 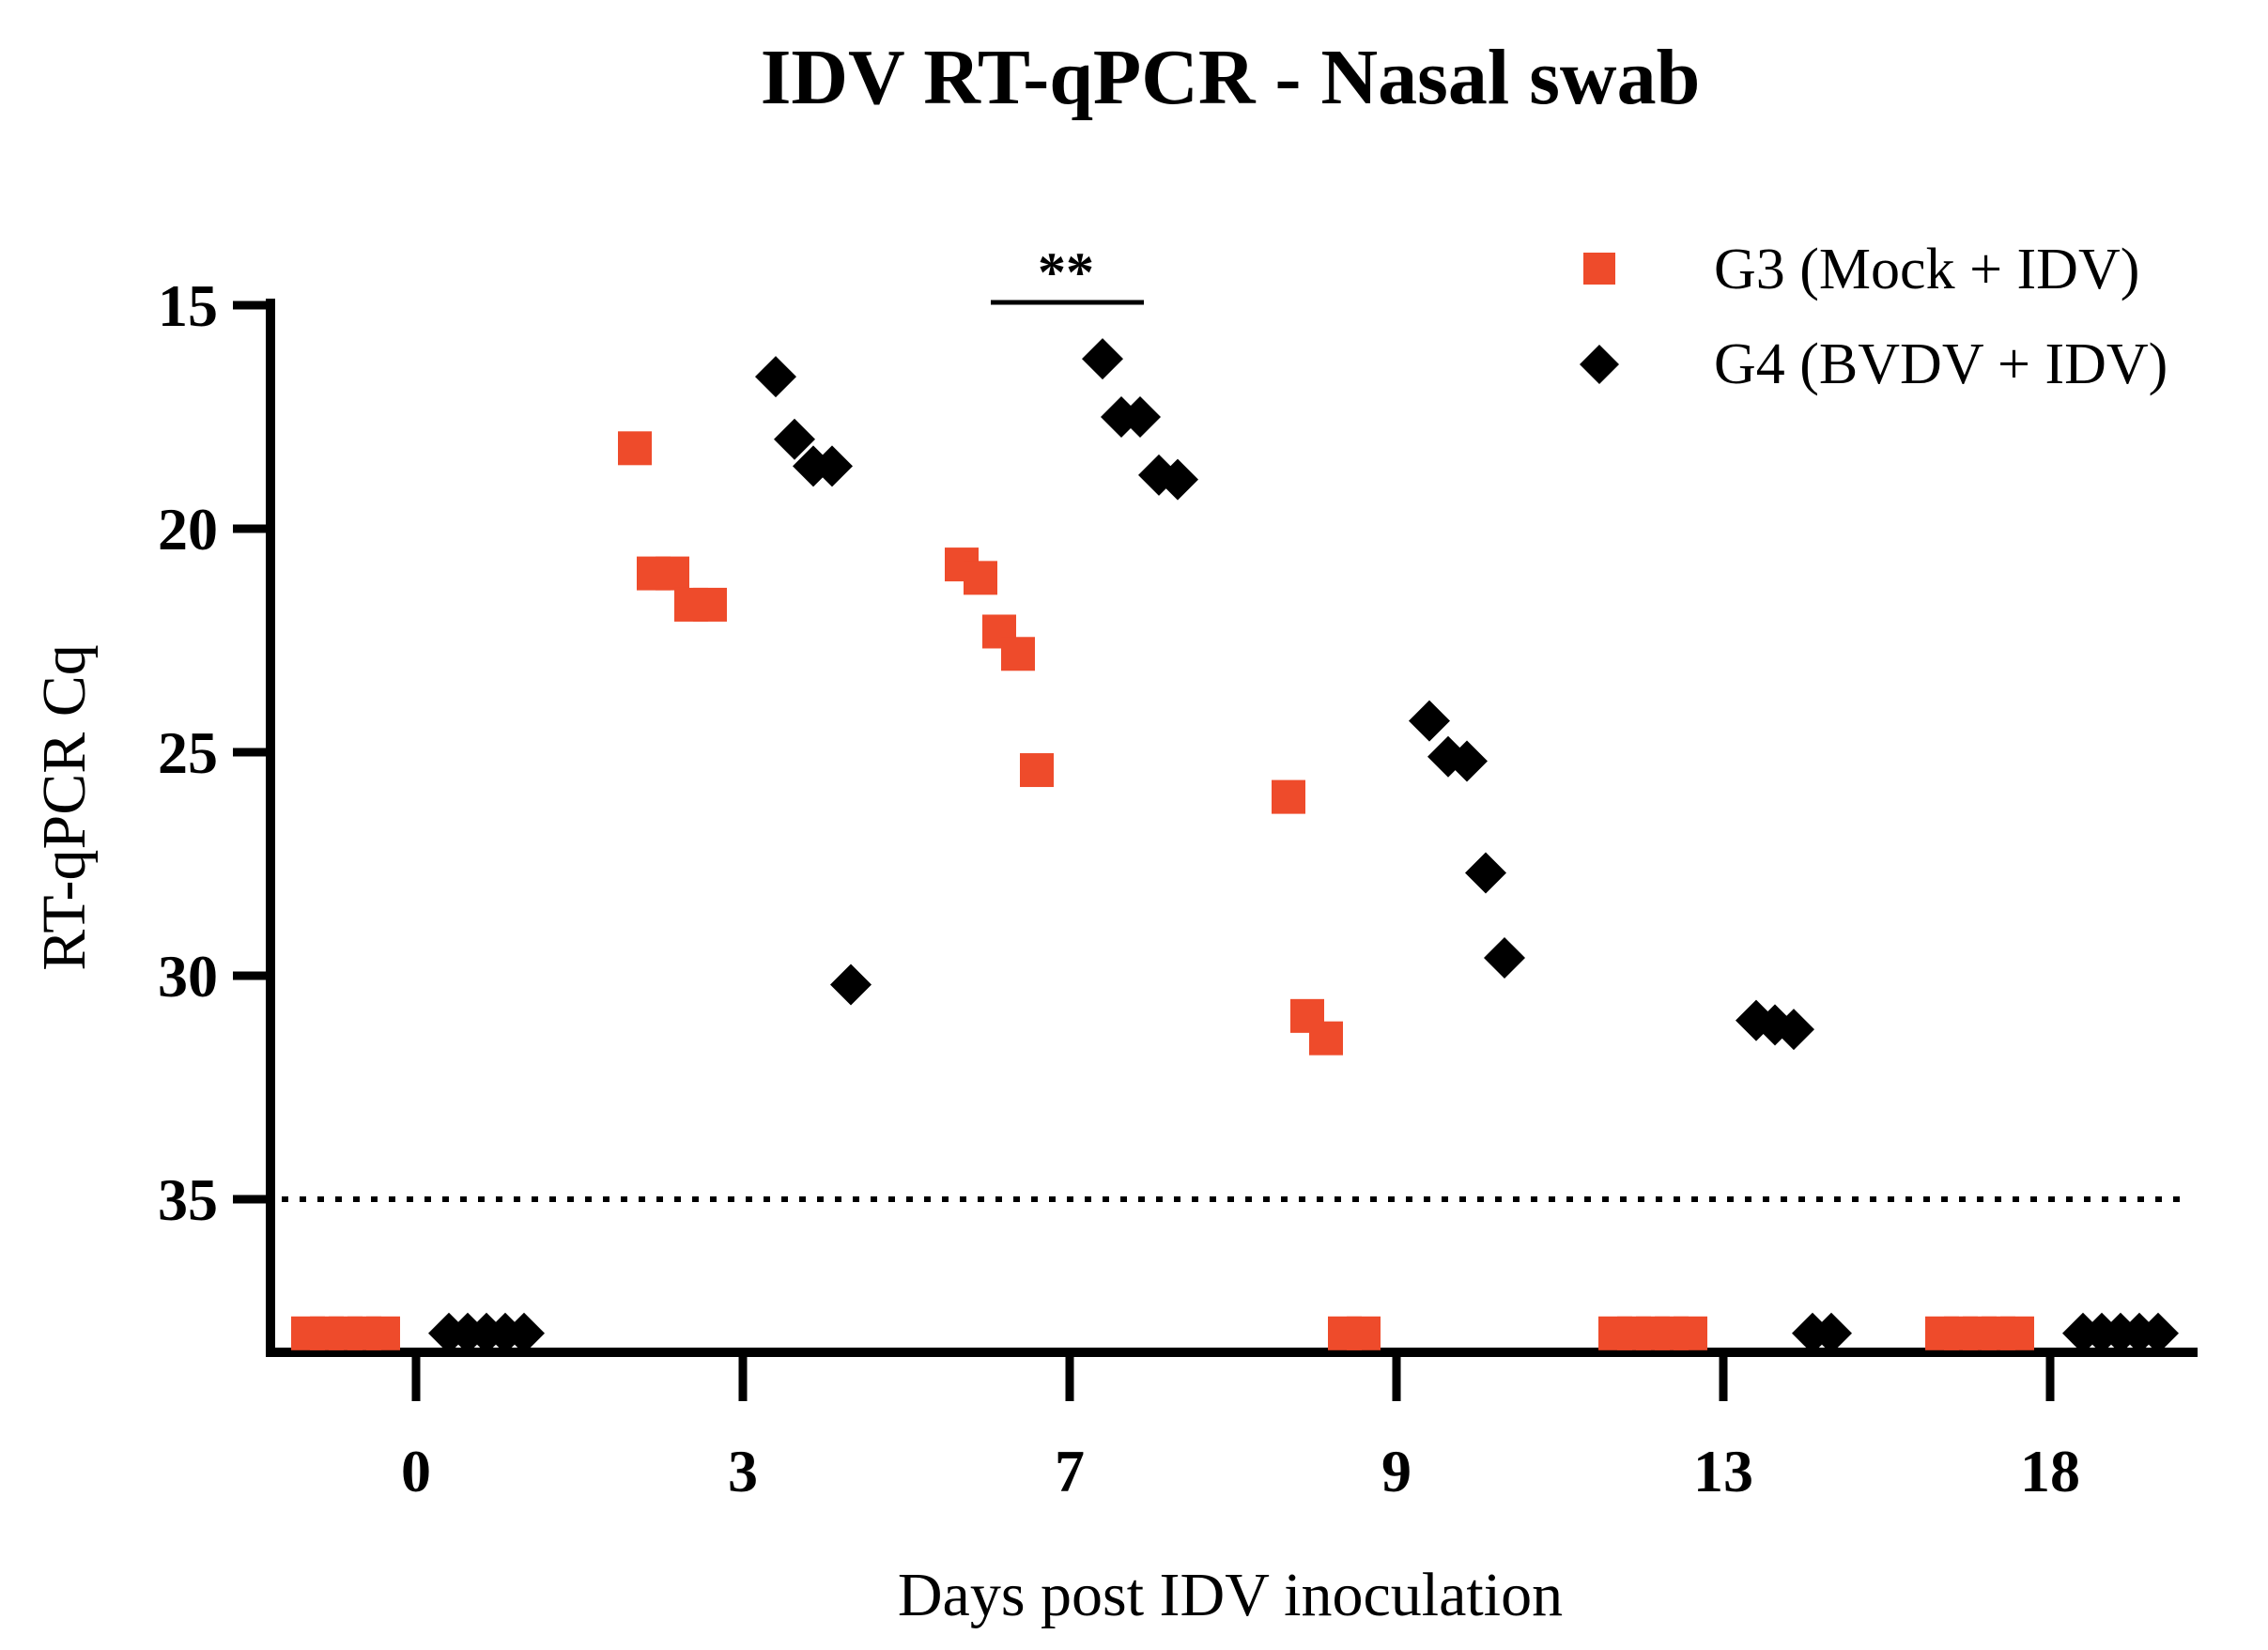 I want to click on significance-label: **, so click(x=1066, y=272).